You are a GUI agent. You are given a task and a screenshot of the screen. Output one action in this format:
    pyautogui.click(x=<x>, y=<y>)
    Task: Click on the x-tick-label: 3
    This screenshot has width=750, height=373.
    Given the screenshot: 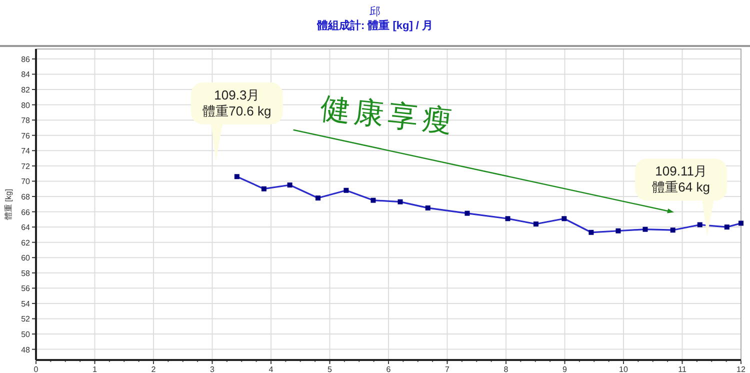 What is the action you would take?
    pyautogui.click(x=213, y=369)
    